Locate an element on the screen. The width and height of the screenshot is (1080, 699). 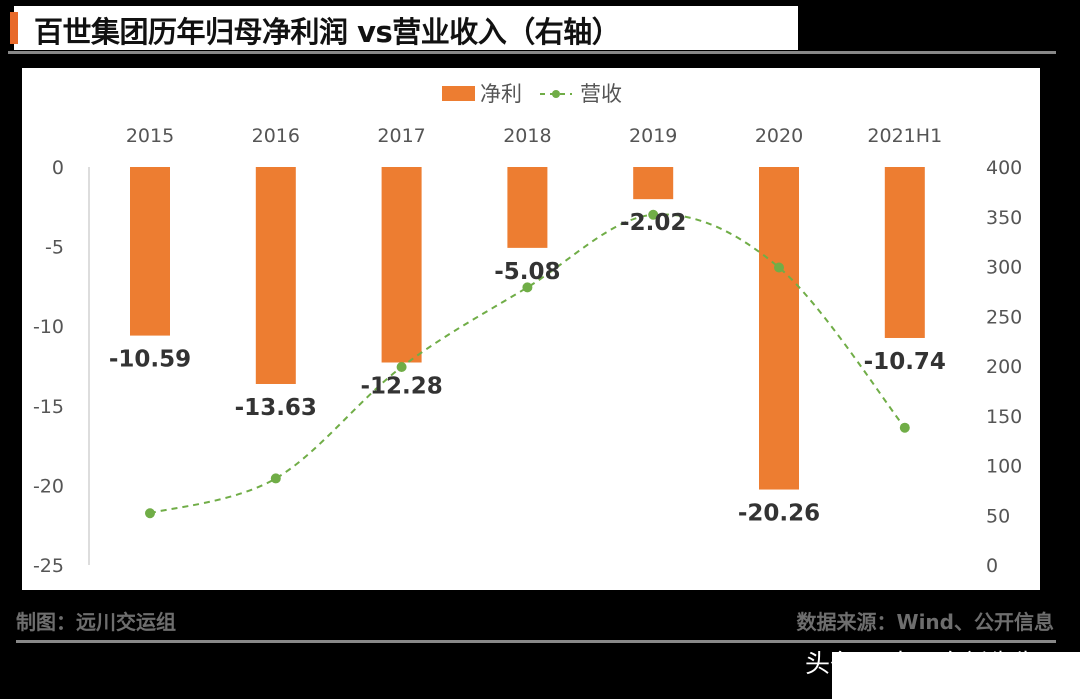
bar-2017 is located at coordinates (401, 265).